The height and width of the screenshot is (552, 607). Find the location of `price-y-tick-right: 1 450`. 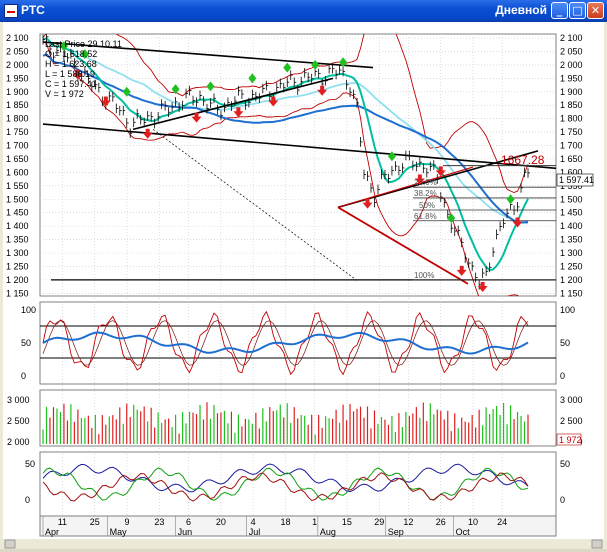

price-y-tick-right: 1 450 is located at coordinates (571, 213).